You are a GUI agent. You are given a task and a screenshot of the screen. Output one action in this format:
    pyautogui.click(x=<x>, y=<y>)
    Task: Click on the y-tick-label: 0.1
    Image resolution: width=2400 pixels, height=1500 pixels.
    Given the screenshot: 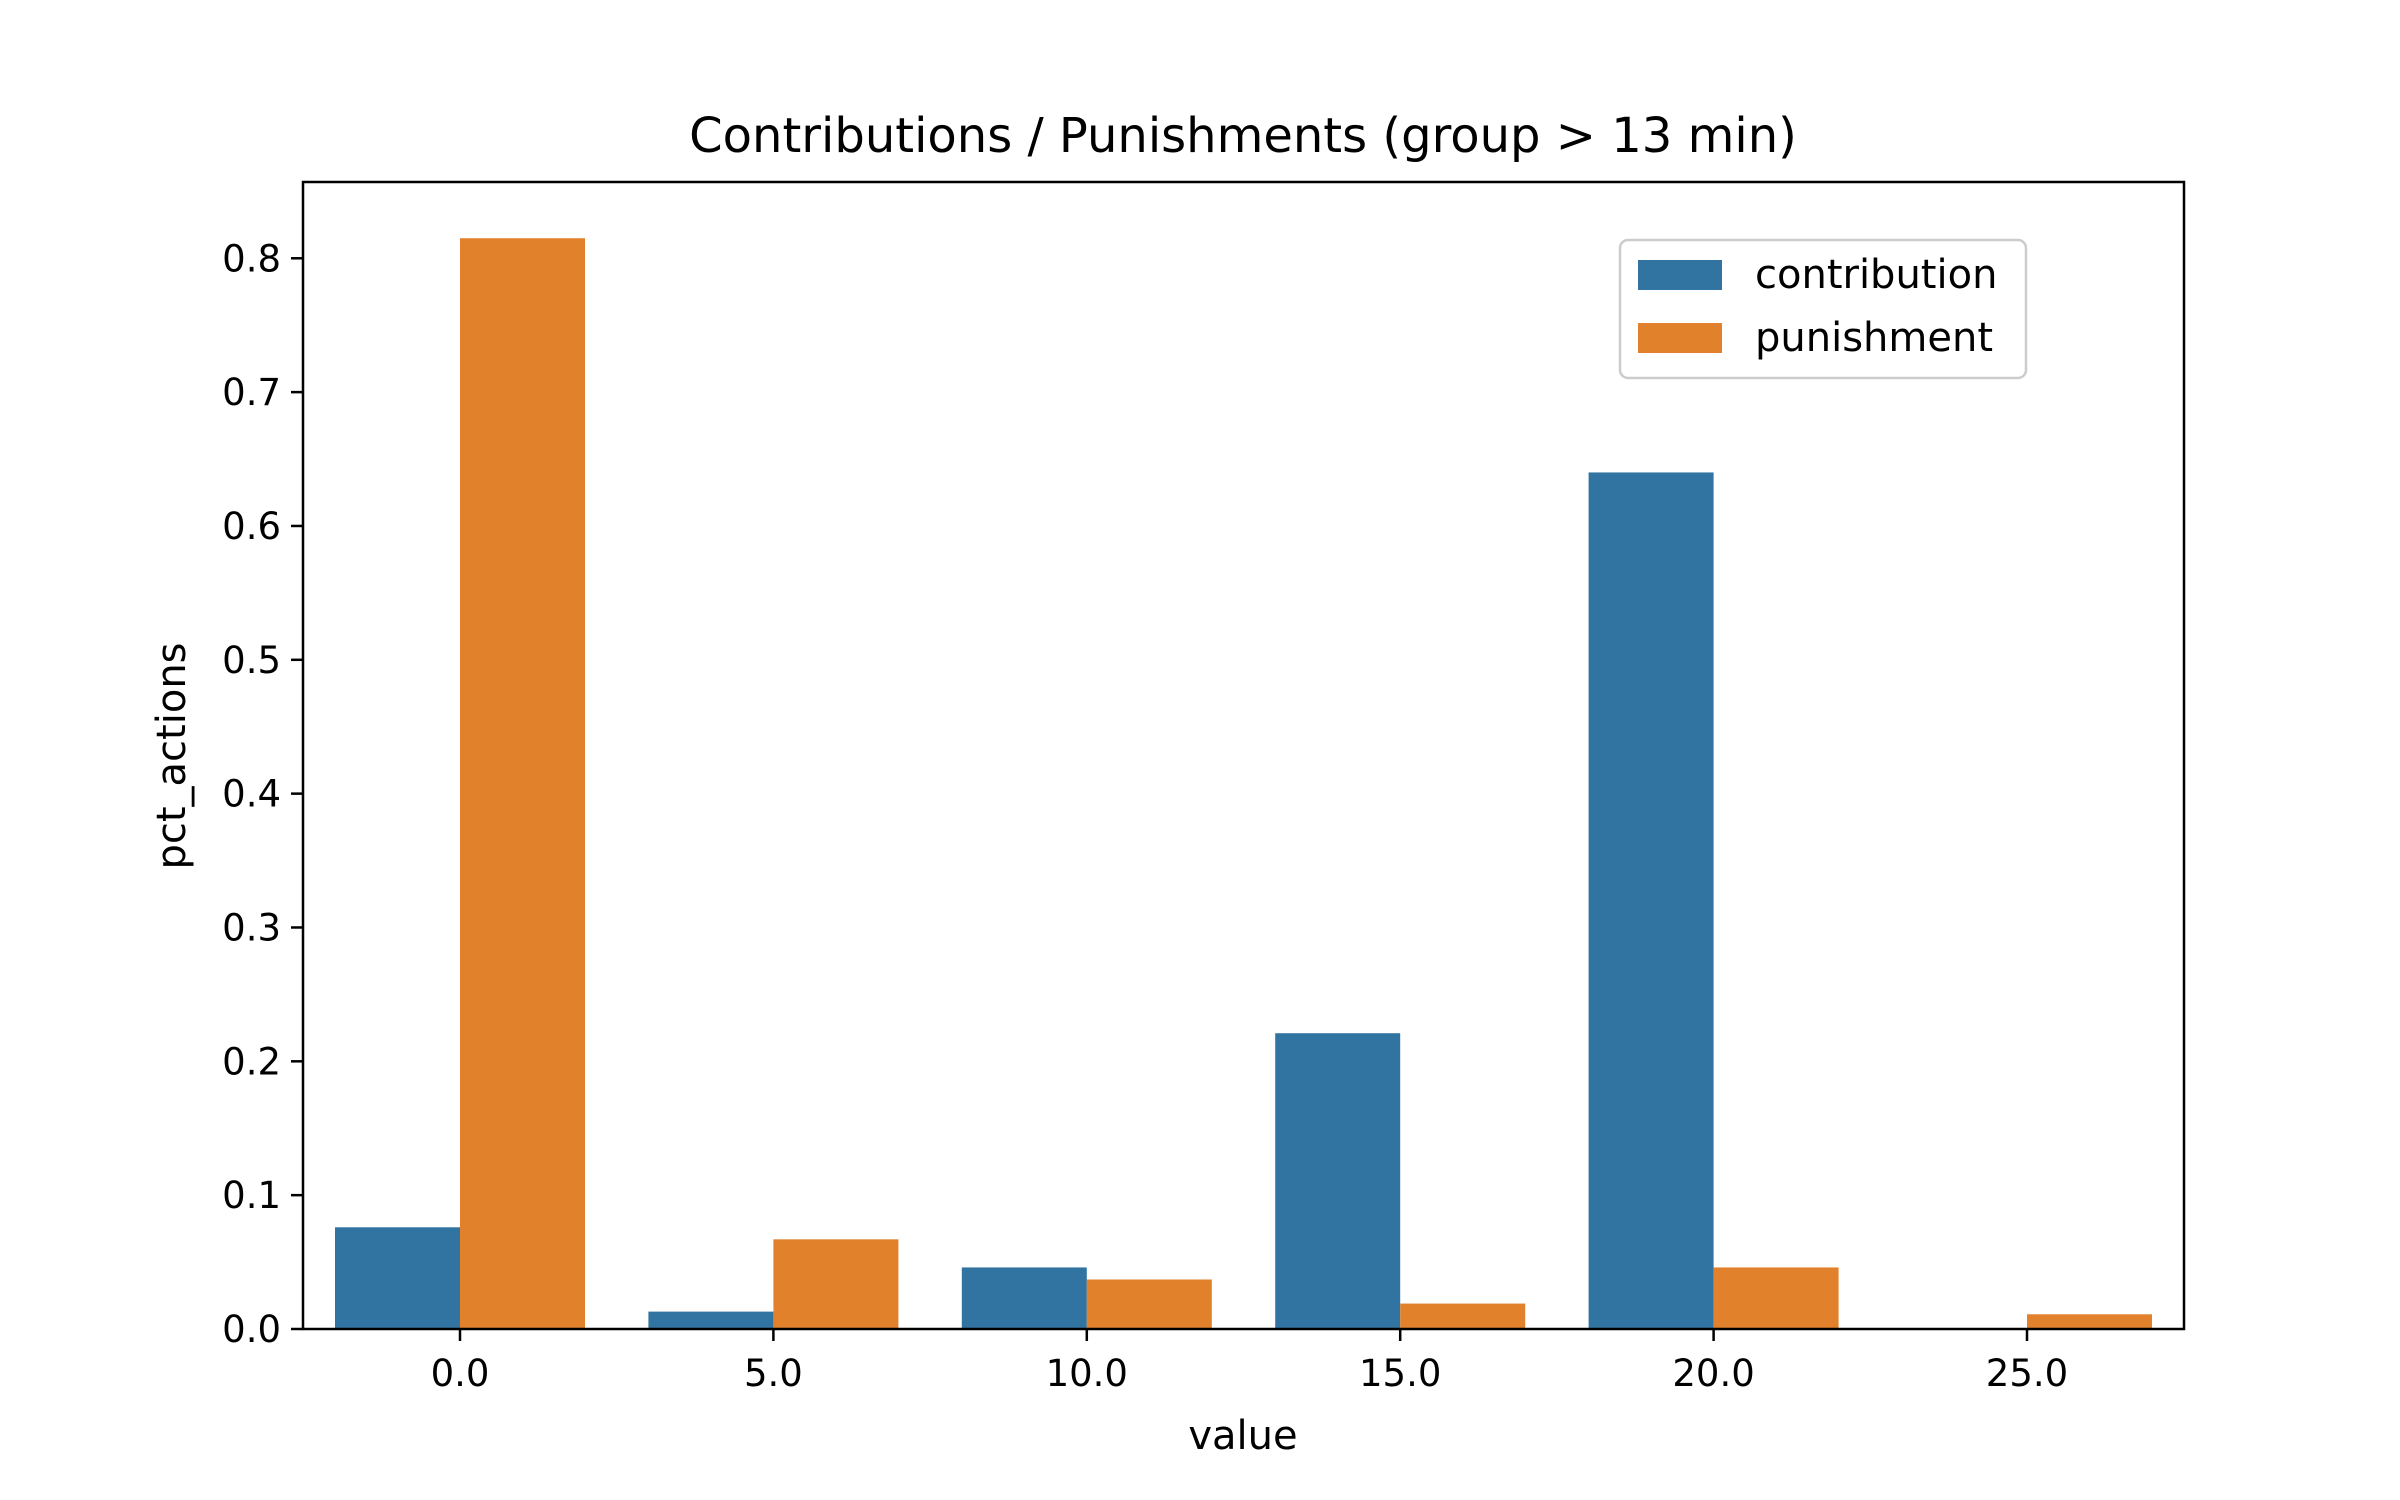 What is the action you would take?
    pyautogui.click(x=251, y=1195)
    